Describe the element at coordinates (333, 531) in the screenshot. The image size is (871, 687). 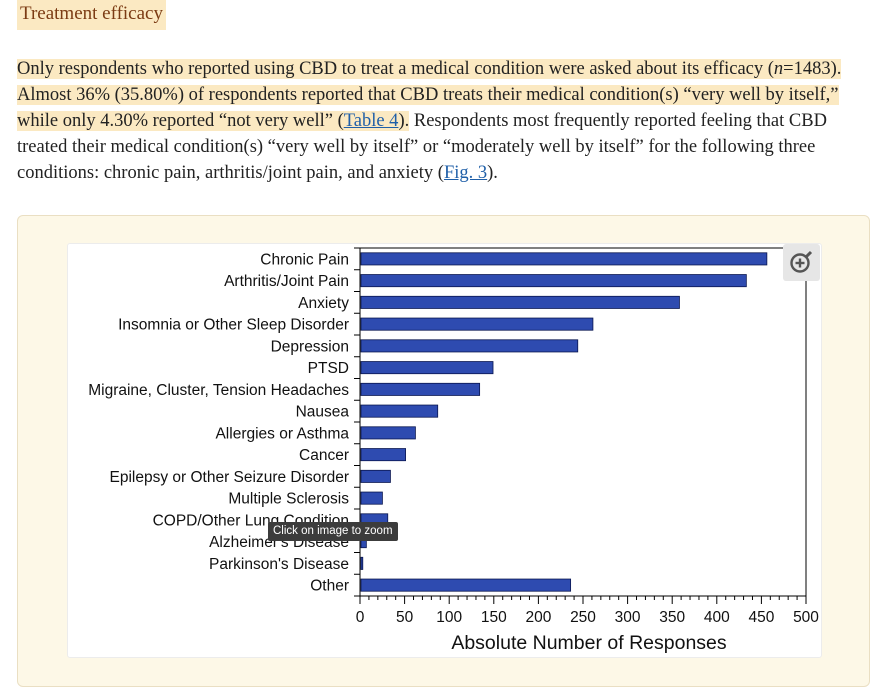
I see `zoom-tooltip: Click on image to zoom` at that location.